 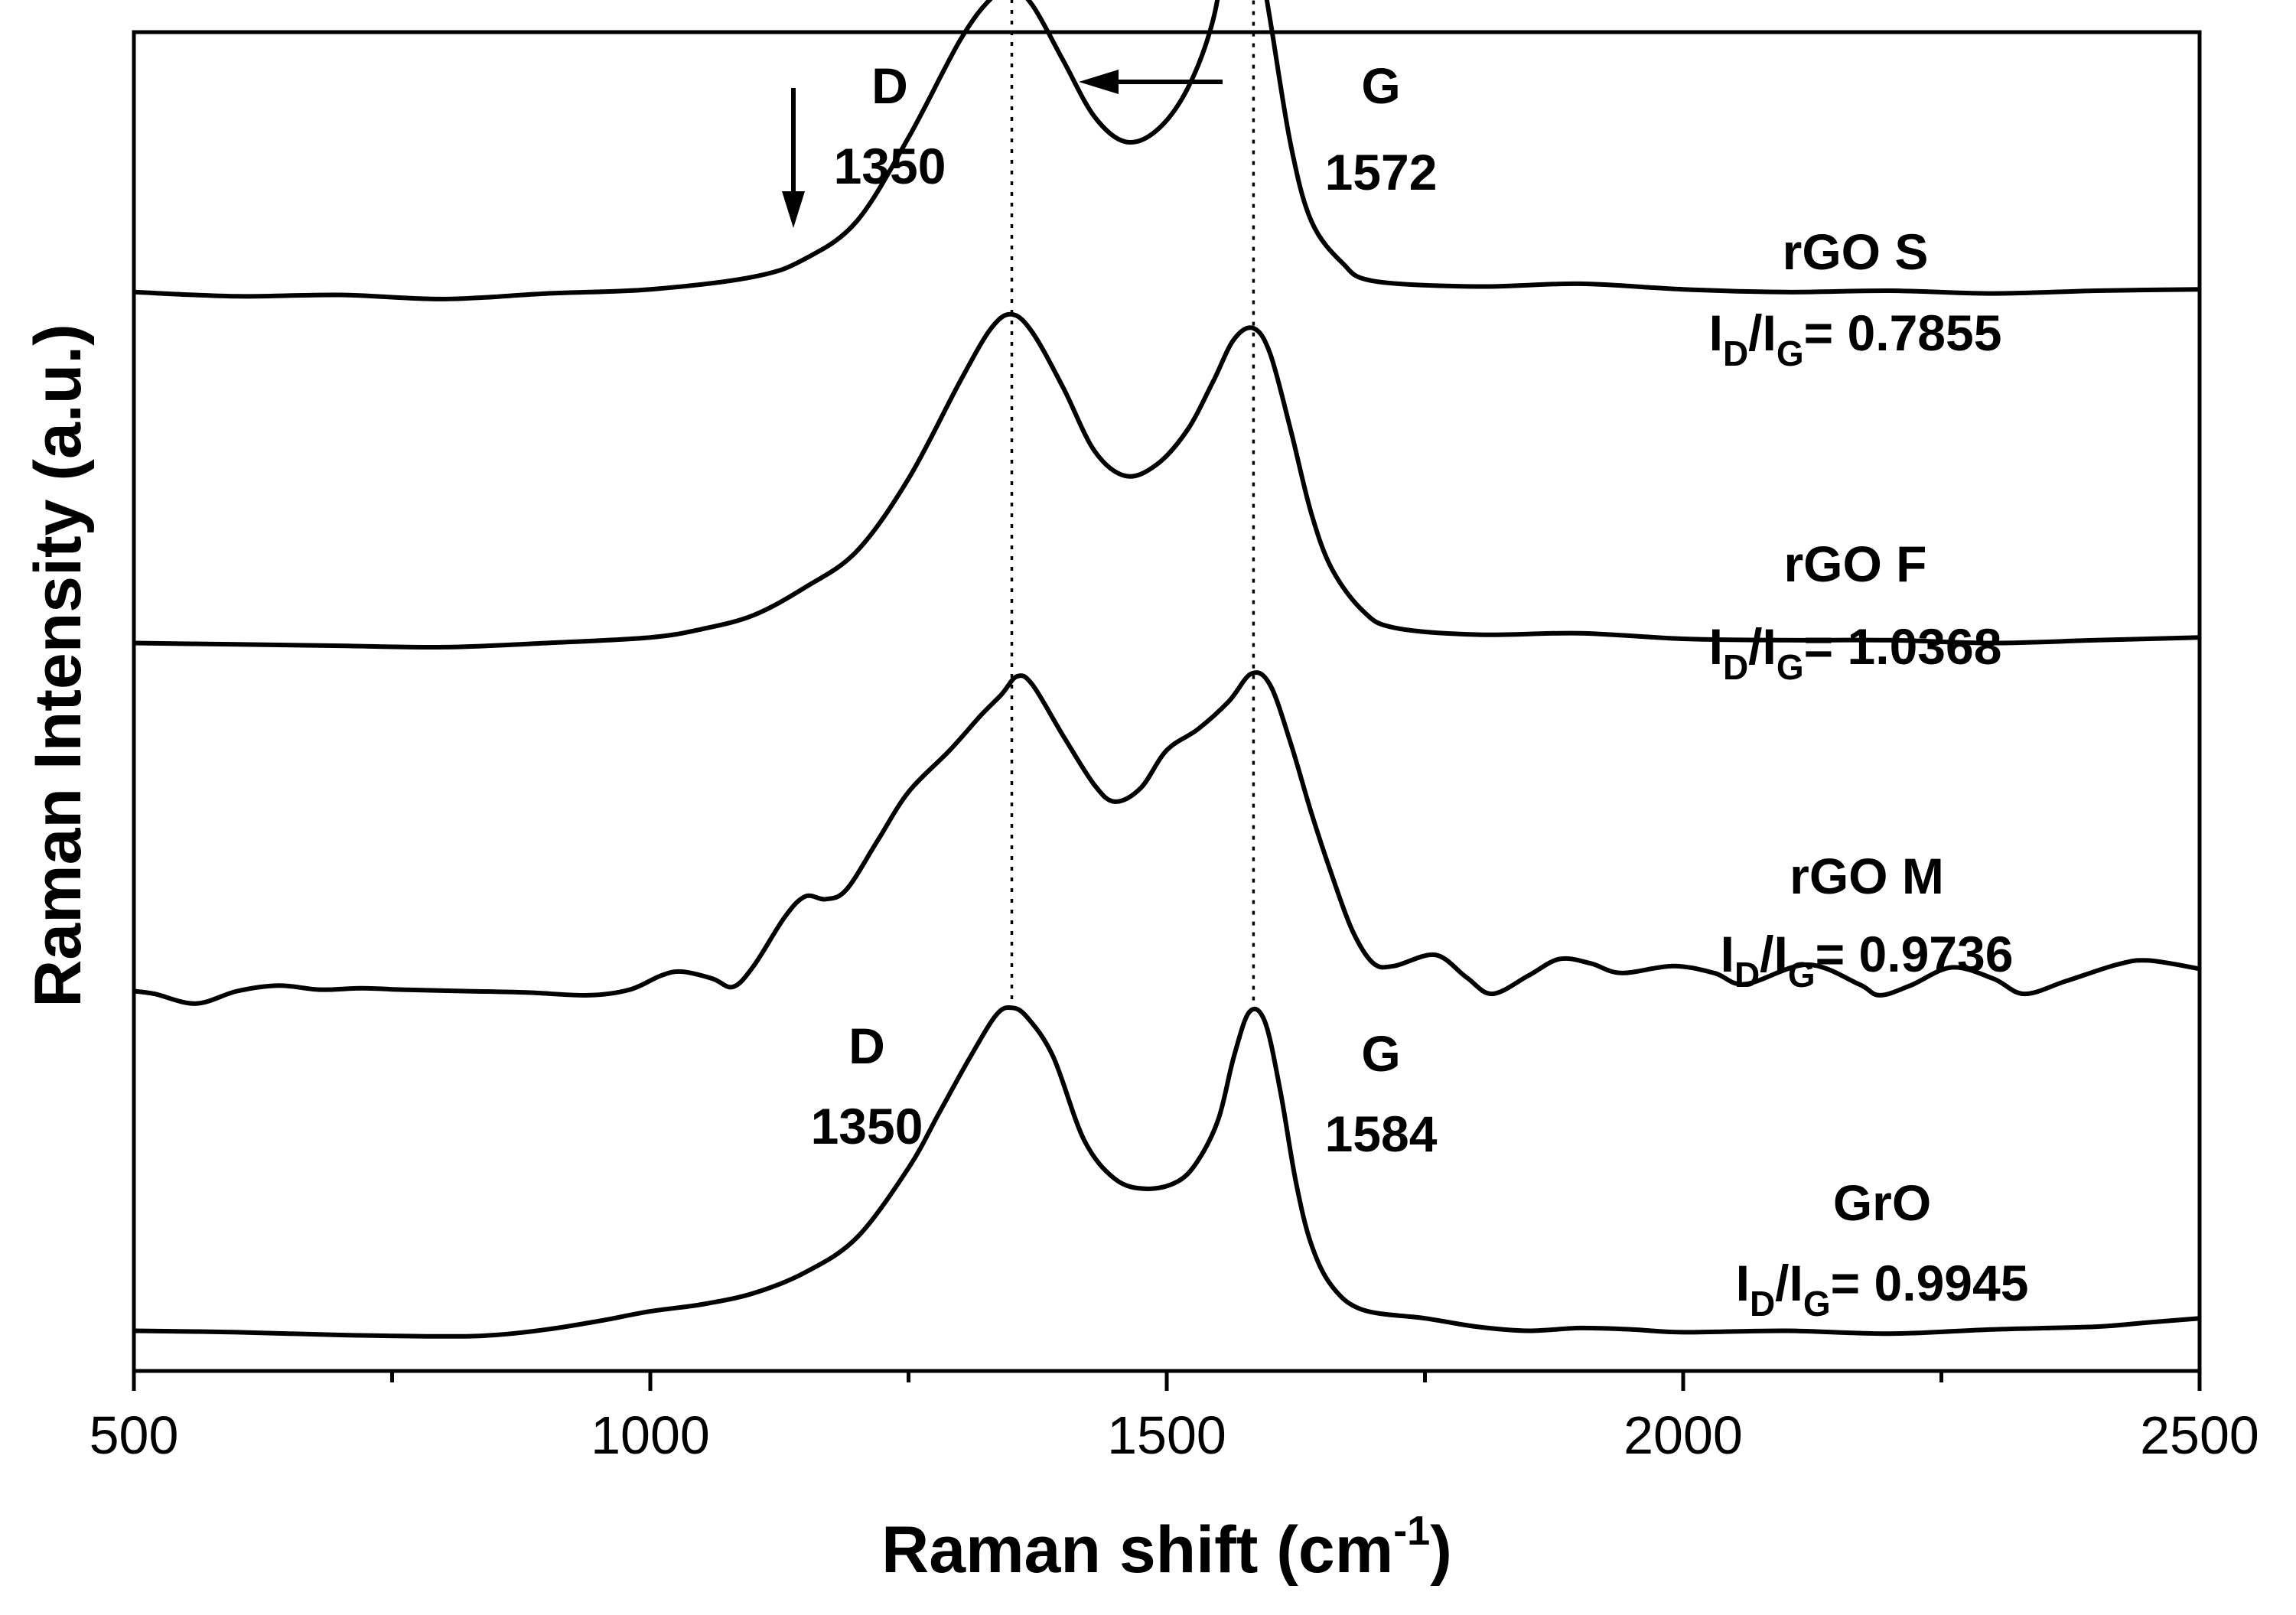 What do you see at coordinates (1133, 508) in the screenshot?
I see `peak-guide-lines` at bounding box center [1133, 508].